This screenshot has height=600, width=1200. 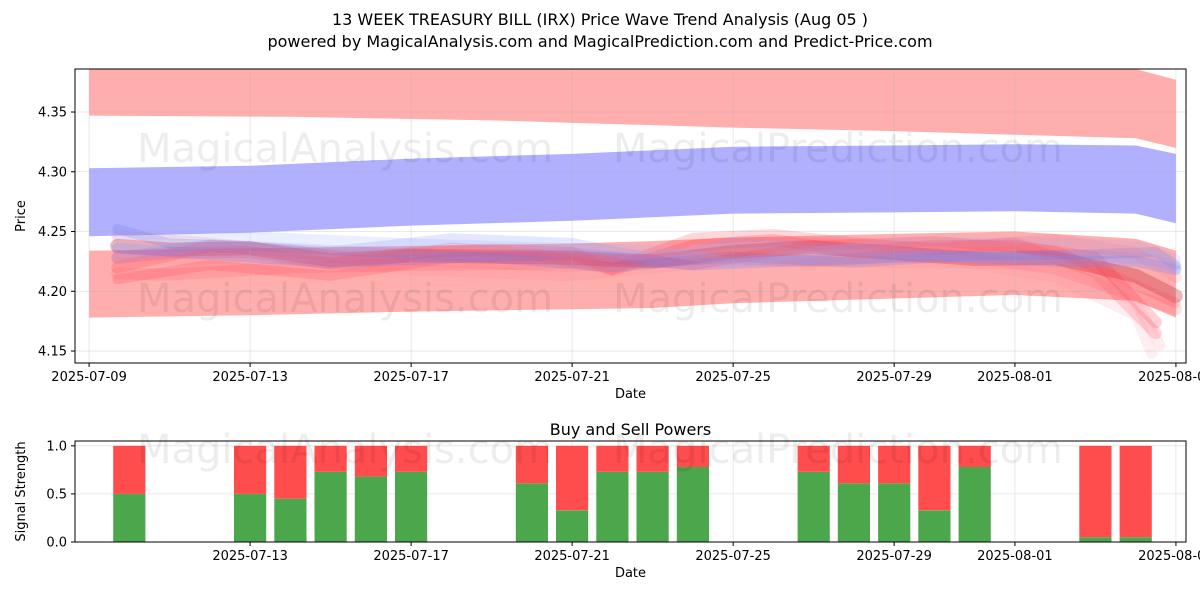 What do you see at coordinates (572, 377) in the screenshot?
I see `price-x-tick-label: 2025-07-21` at bounding box center [572, 377].